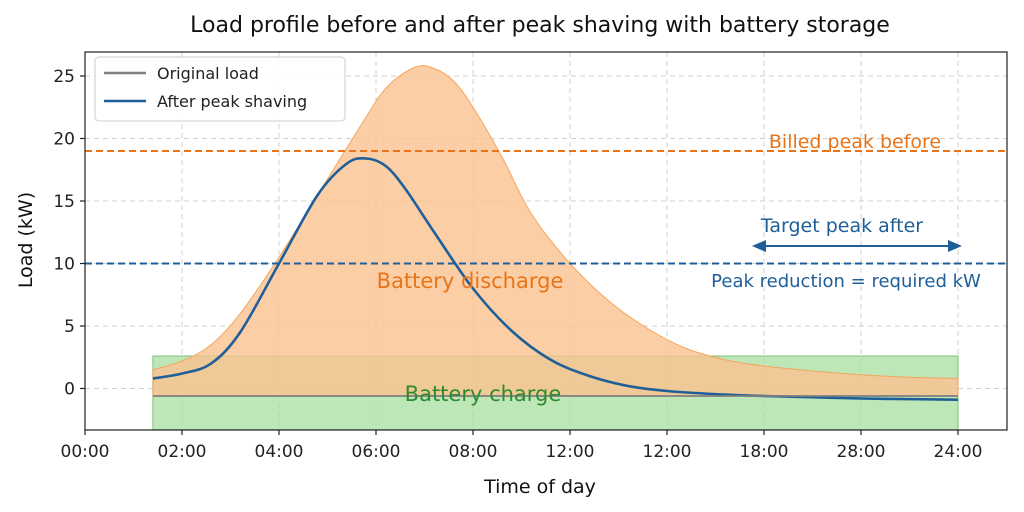  Describe the element at coordinates (958, 452) in the screenshot. I see `x-tick-label: 24:00` at that location.